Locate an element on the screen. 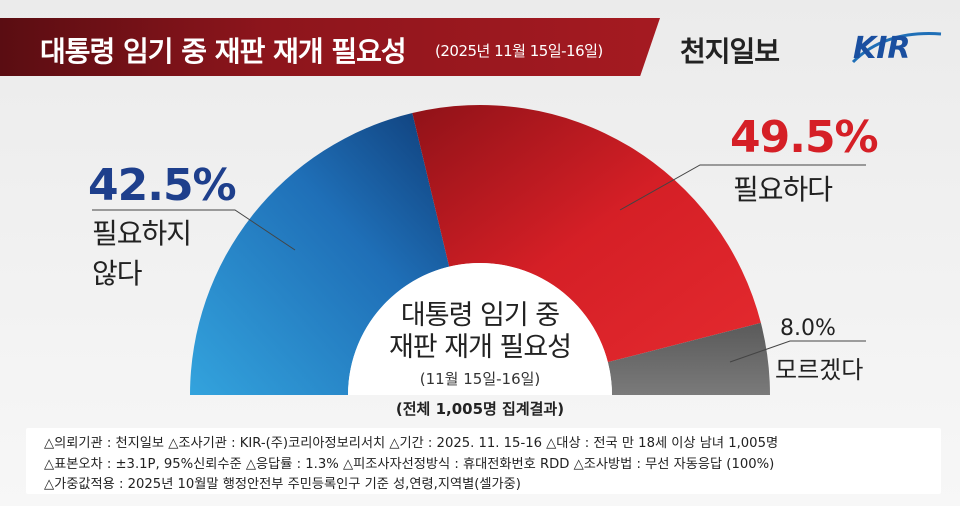 The height and width of the screenshot is (506, 960). pct-label-need: 49.5% is located at coordinates (804, 137).